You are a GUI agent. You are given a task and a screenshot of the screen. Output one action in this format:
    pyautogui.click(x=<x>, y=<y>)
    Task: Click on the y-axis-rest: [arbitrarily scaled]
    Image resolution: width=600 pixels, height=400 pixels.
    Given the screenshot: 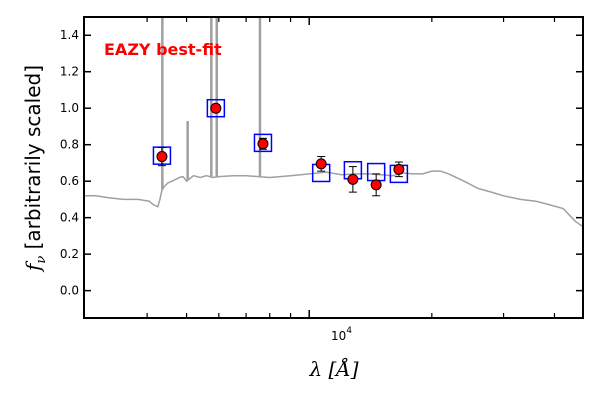 What is the action you would take?
    pyautogui.click(x=33, y=160)
    